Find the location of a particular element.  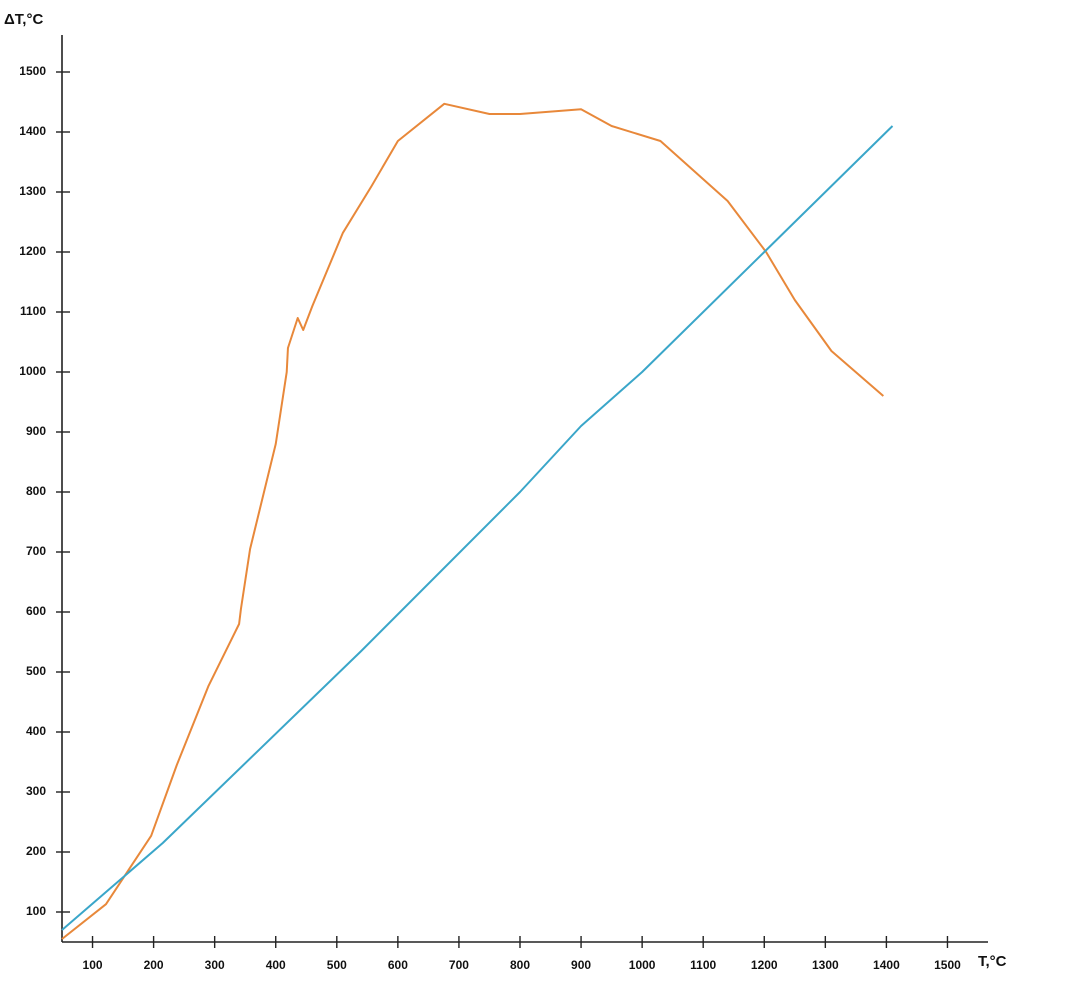

x-tick-label: 1200 is located at coordinates (764, 965).